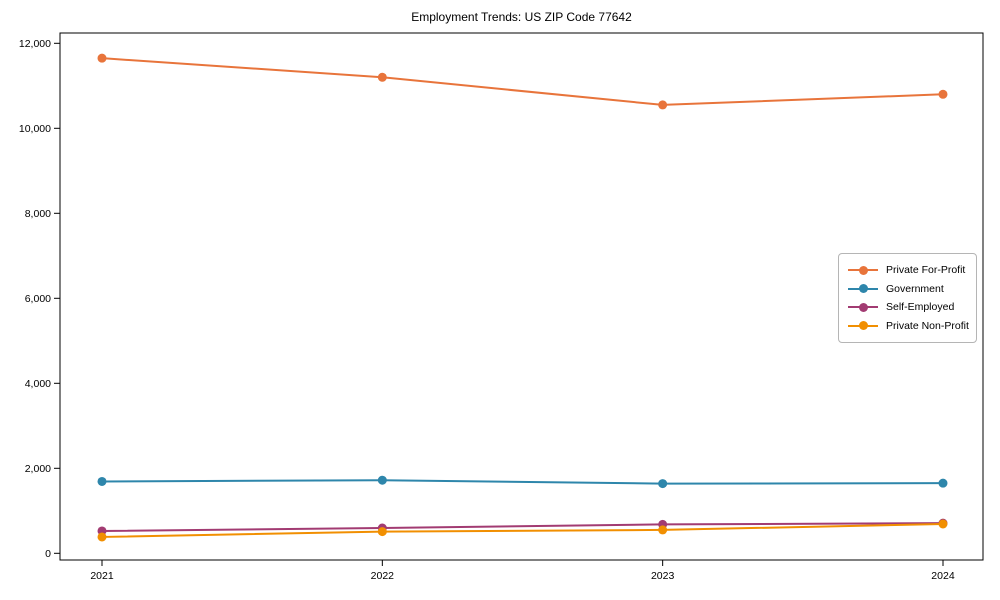 This screenshot has width=1000, height=600. Describe the element at coordinates (38, 384) in the screenshot. I see `y-axis-tick-label: 4,000` at that location.